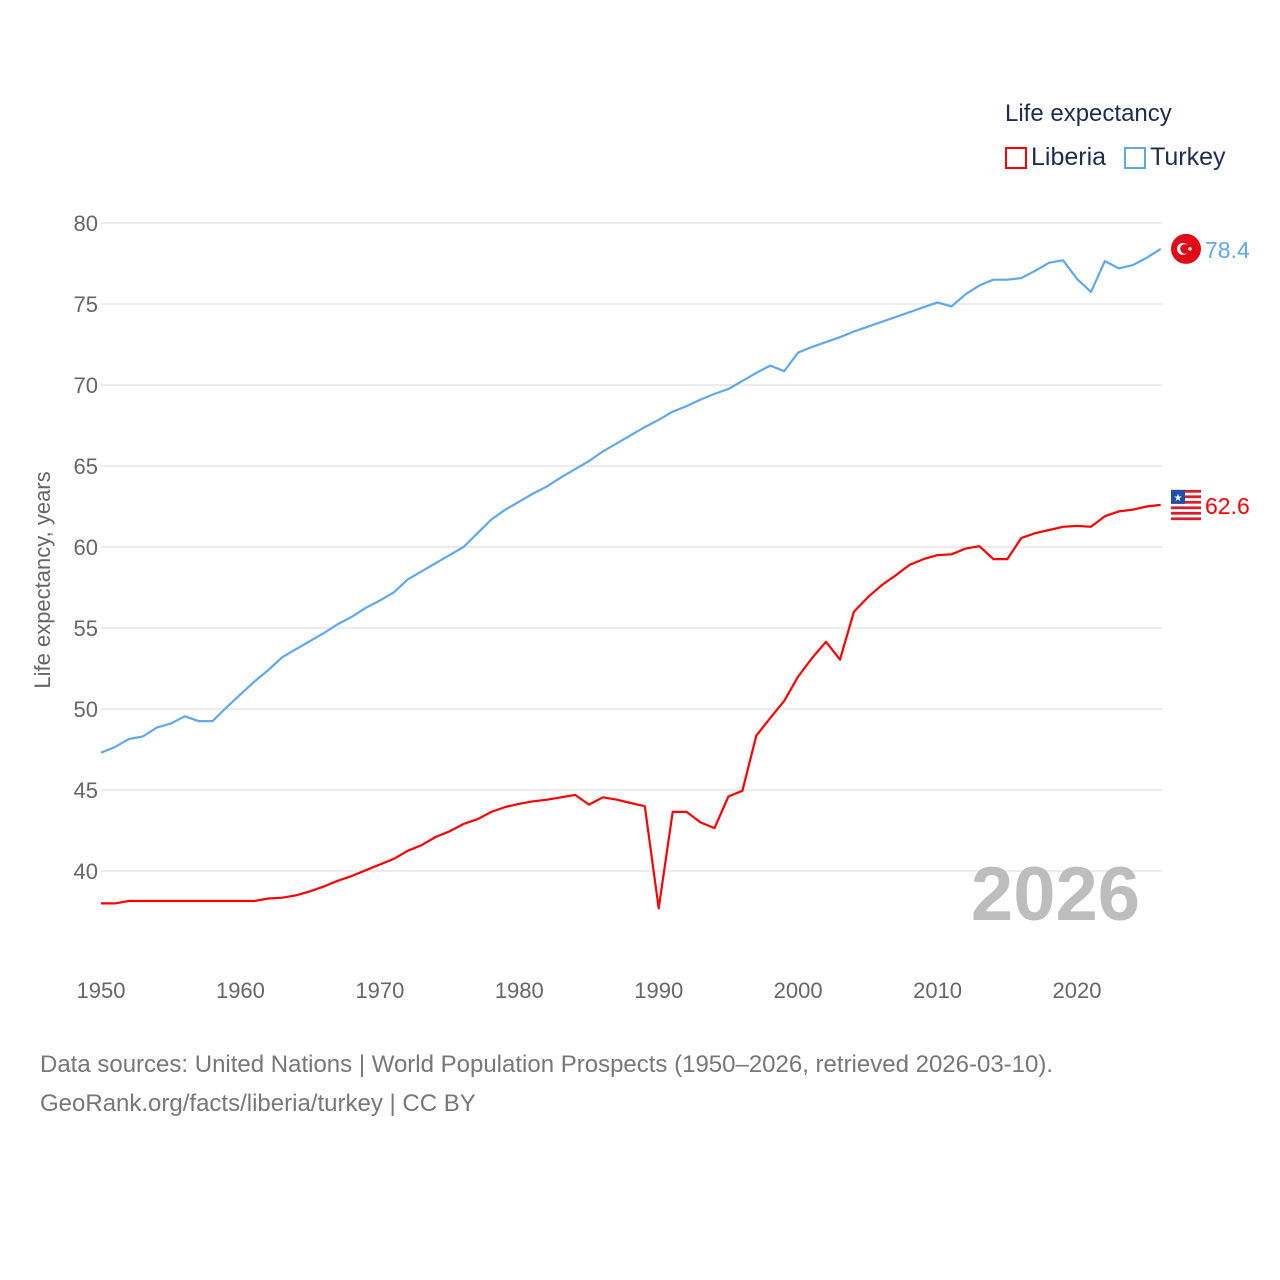  What do you see at coordinates (798, 990) in the screenshot?
I see `x-tick-label: 2000` at bounding box center [798, 990].